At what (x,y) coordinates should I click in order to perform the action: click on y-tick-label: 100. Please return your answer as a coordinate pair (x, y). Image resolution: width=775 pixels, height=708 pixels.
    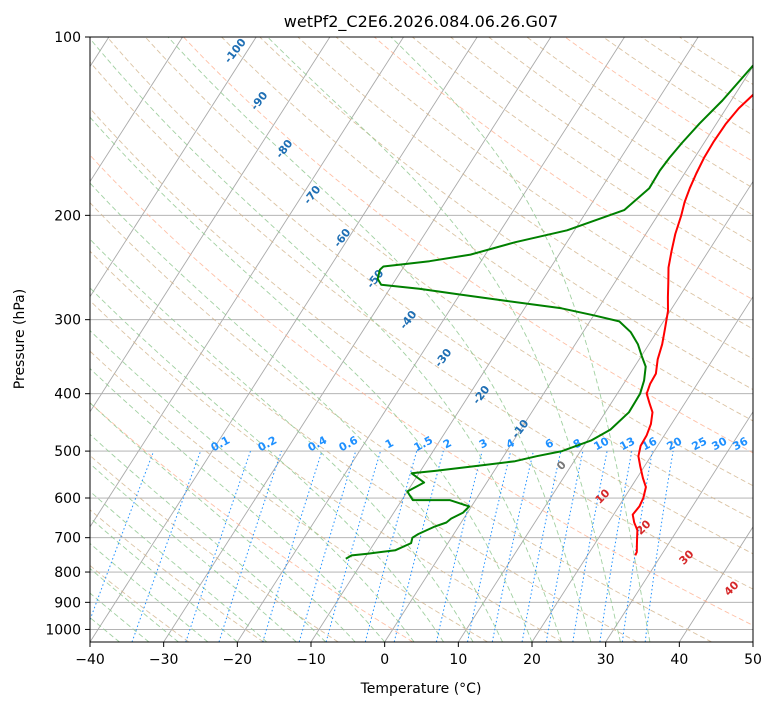
    Looking at the image, I should click on (67, 38).